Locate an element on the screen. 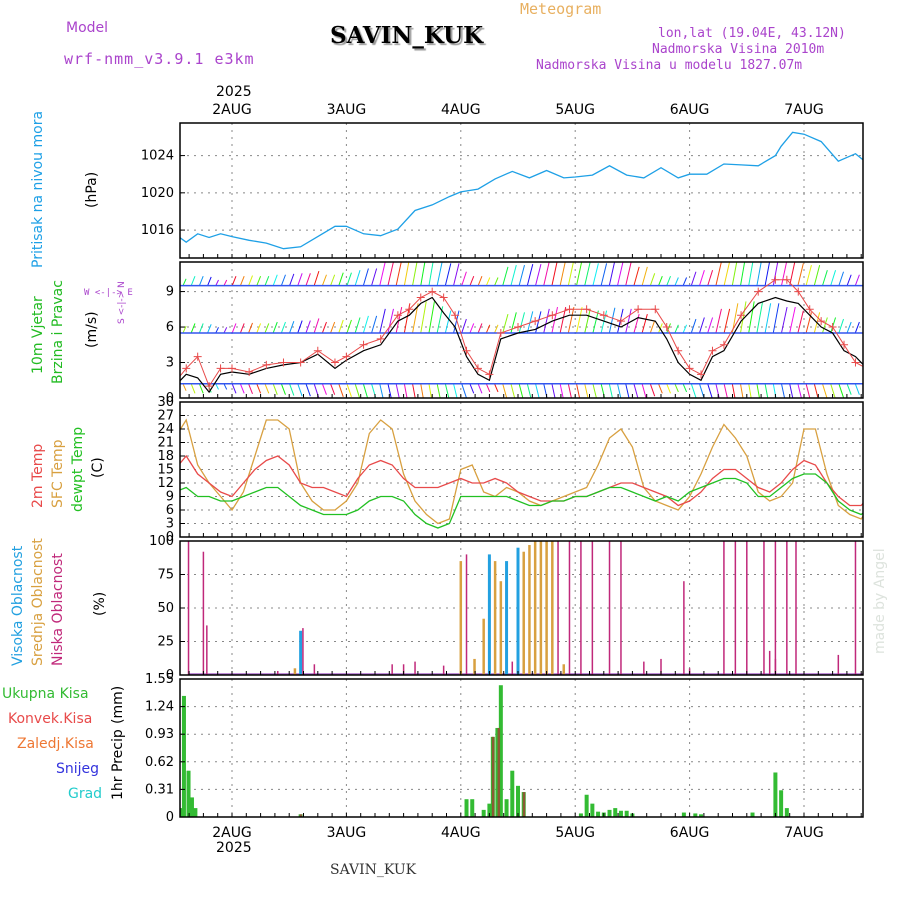 The width and height of the screenshot is (900, 900). t2m-line is located at coordinates (521, 480).